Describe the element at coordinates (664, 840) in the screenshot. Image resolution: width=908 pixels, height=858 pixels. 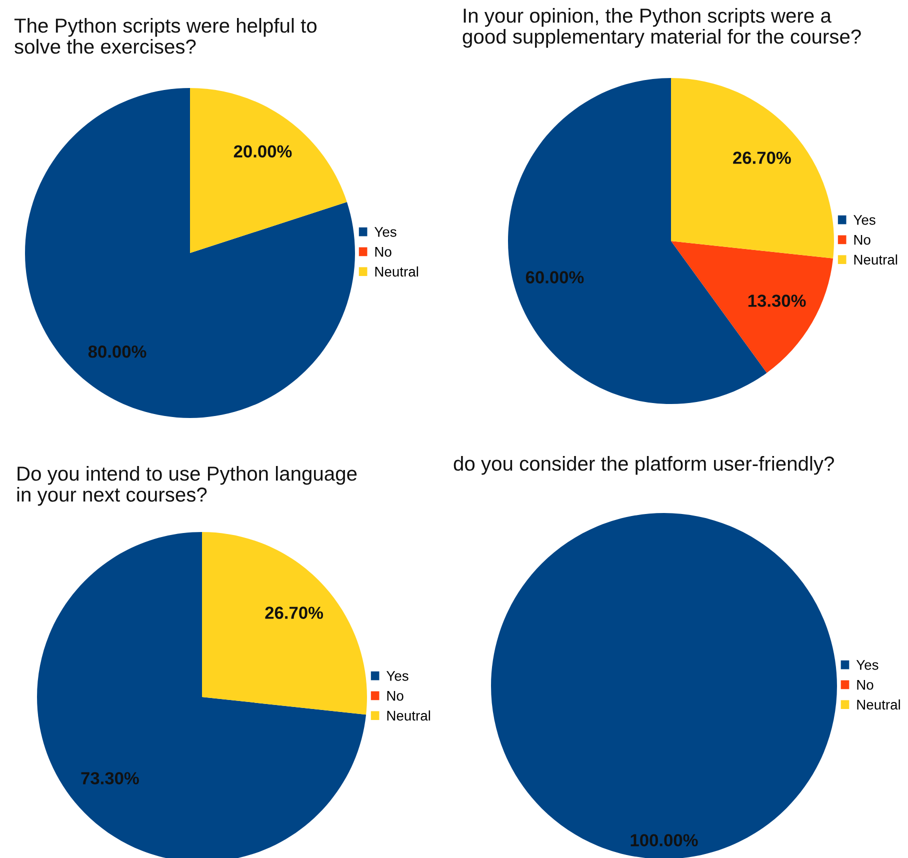
I see `data-label: 100.00%` at that location.